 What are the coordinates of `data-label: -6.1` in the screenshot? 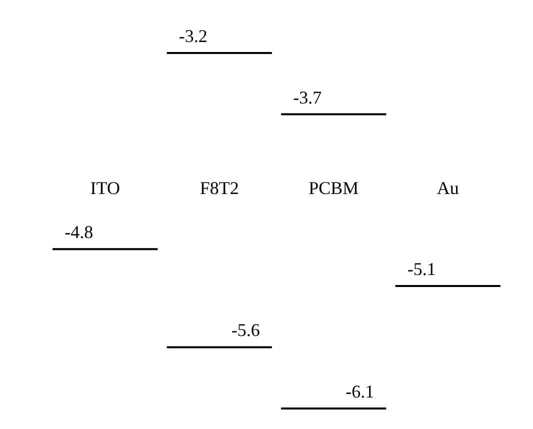 It's located at (360, 392).